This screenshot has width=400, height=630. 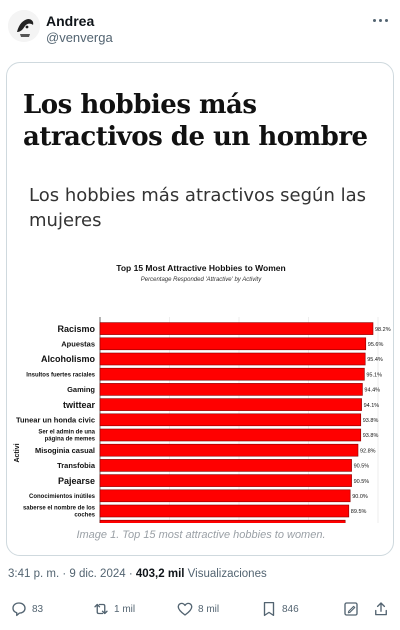 I want to click on category-label: twittear, so click(x=79, y=405).